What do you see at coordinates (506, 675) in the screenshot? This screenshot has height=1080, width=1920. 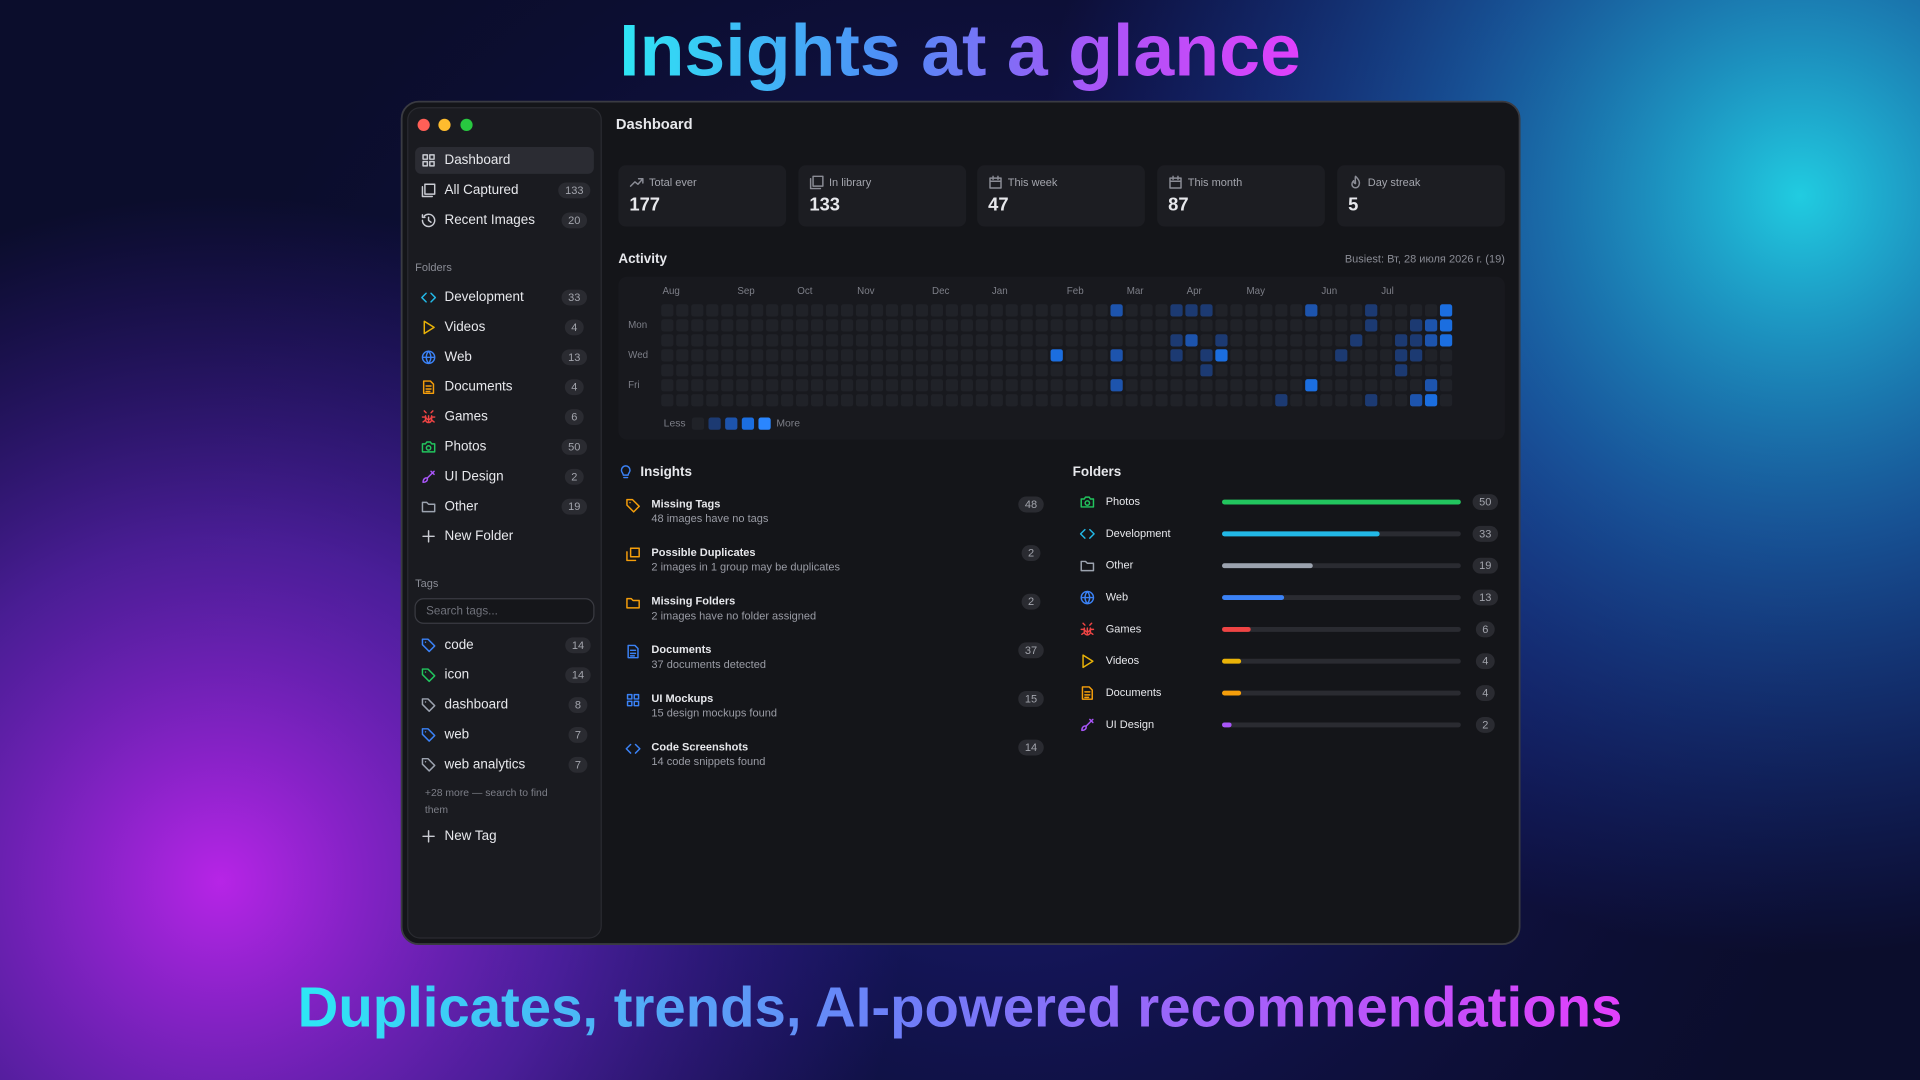 I see `tag-item: icon 14` at bounding box center [506, 675].